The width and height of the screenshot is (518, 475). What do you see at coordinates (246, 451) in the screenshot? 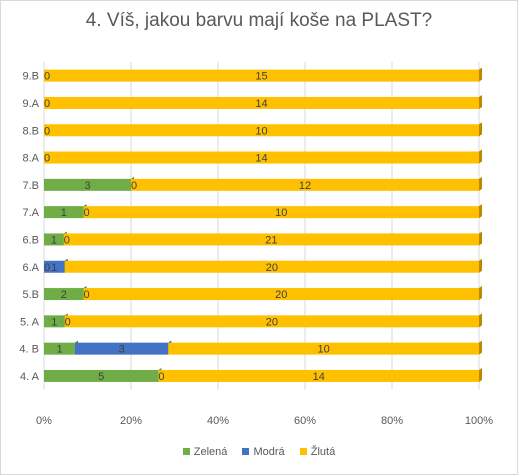
I see `legend-swatch-modra` at bounding box center [246, 451].